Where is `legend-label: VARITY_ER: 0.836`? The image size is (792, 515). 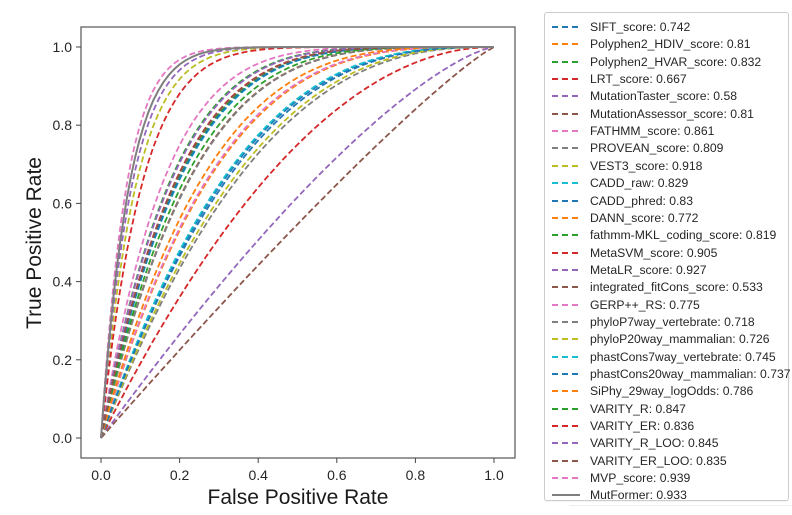 legend-label: VARITY_ER: 0.836 is located at coordinates (642, 426).